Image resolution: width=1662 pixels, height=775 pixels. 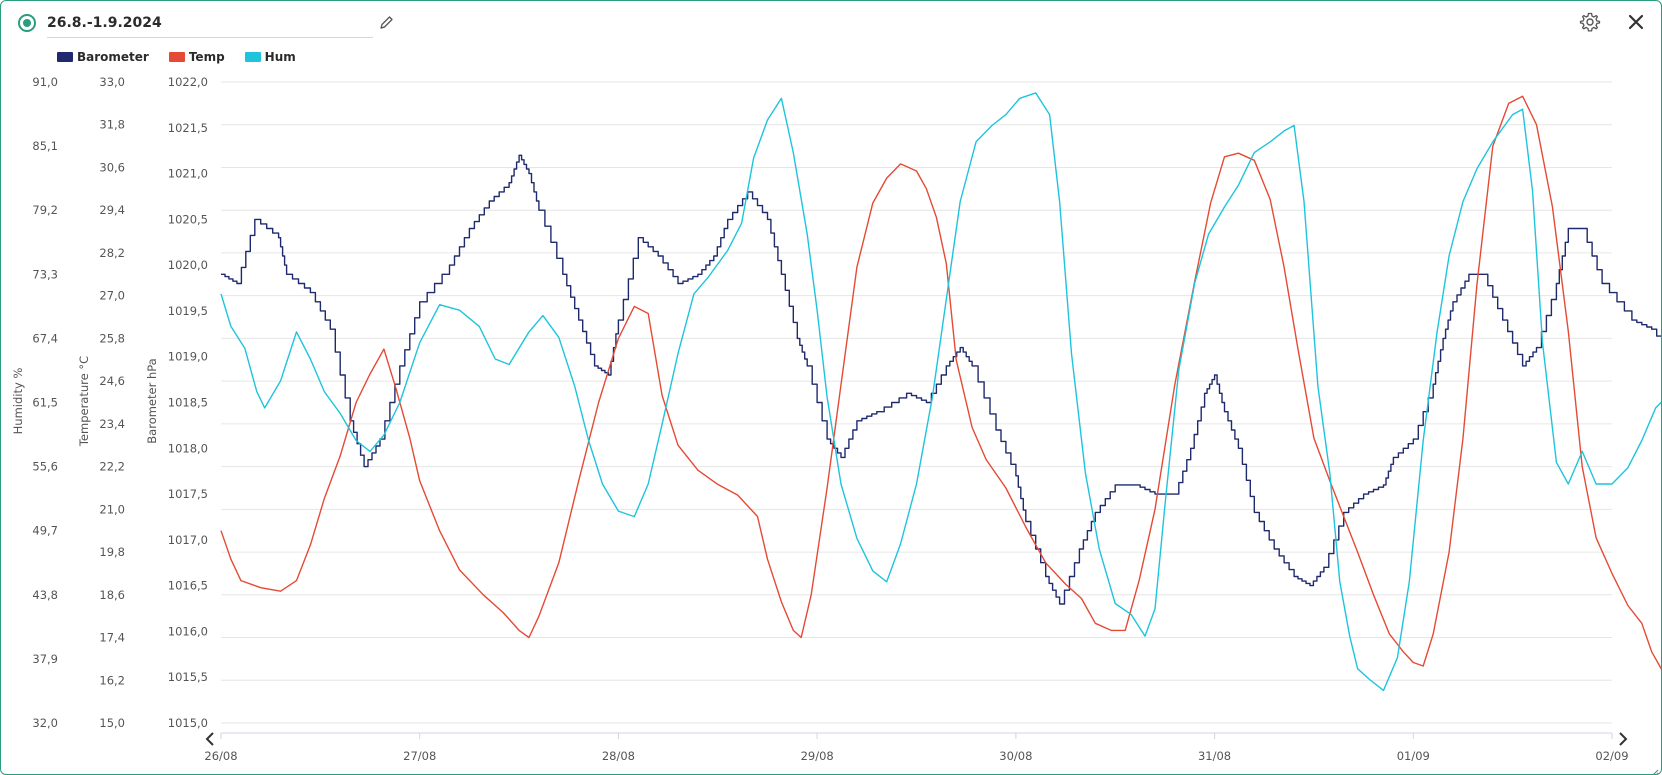 What do you see at coordinates (1623, 739) in the screenshot?
I see `chevron-right-icon` at bounding box center [1623, 739].